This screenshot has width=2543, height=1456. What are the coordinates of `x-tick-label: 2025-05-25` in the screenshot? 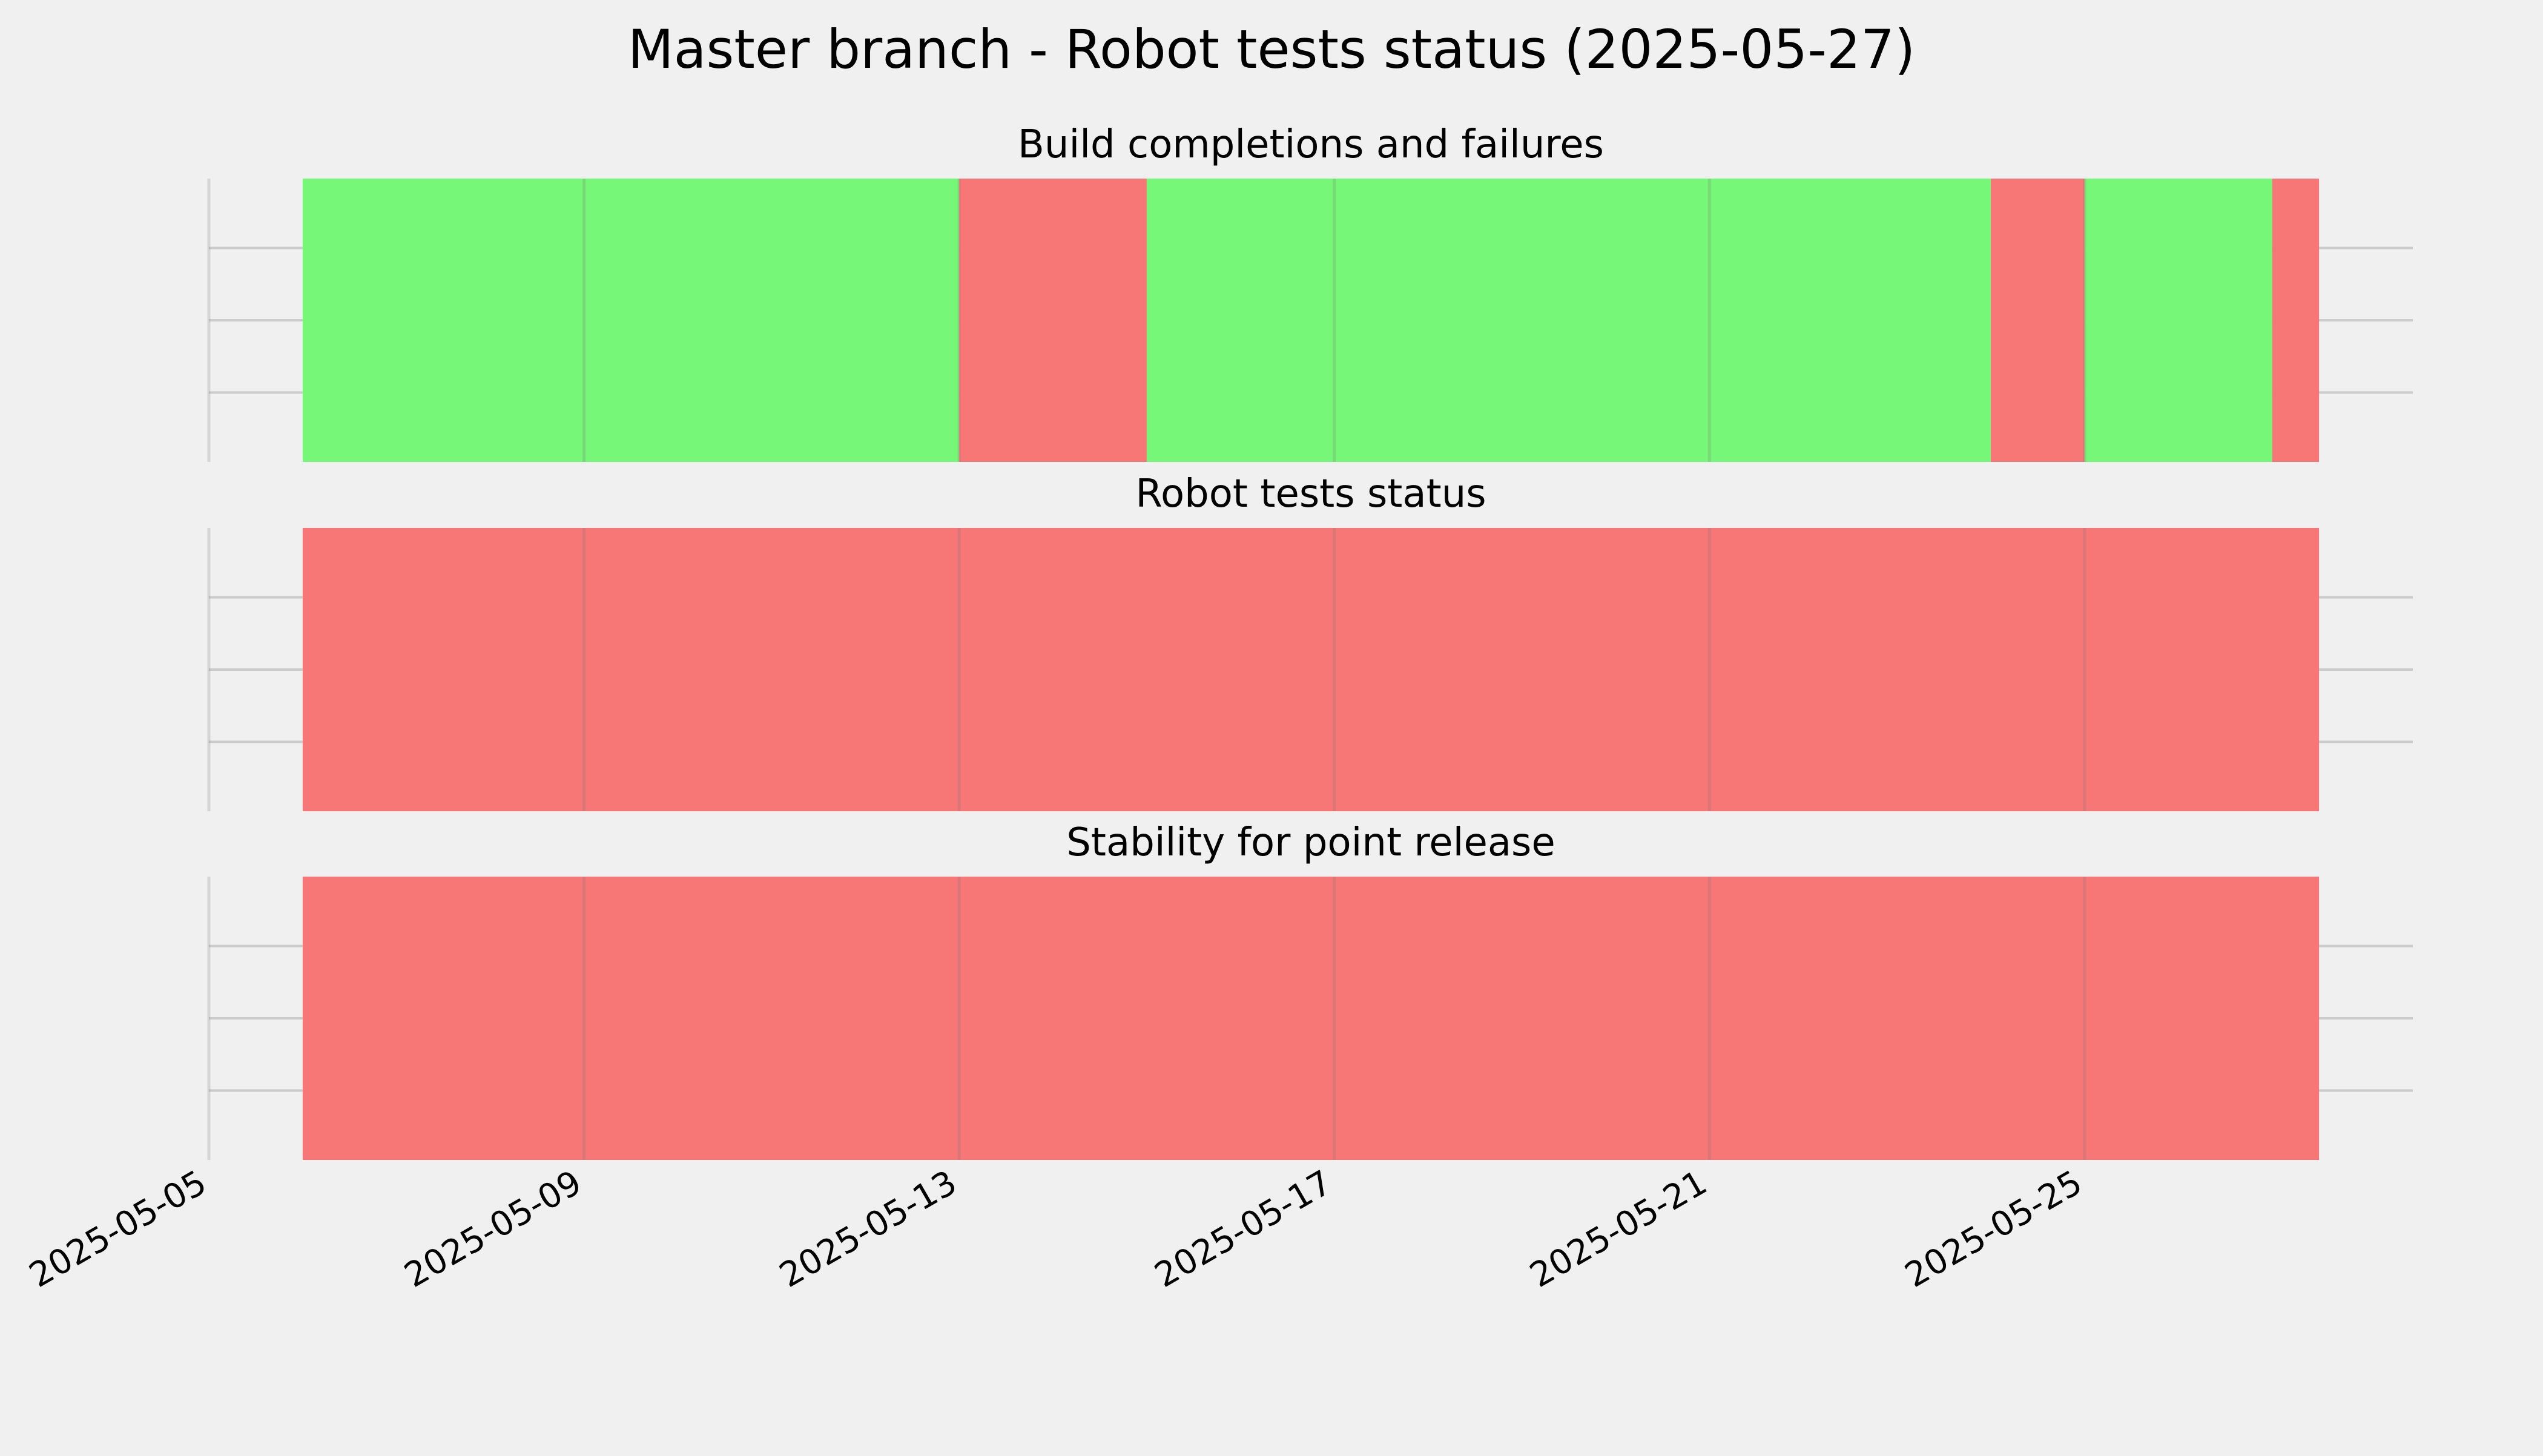 It's located at (1994, 1229).